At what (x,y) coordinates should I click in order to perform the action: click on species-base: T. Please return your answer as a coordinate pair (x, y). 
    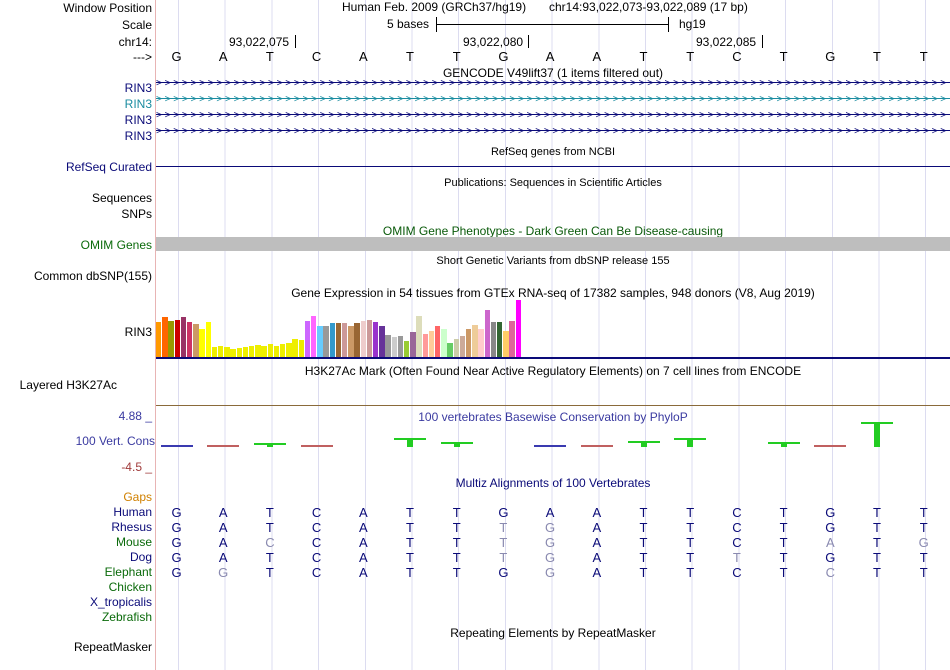
    Looking at the image, I should click on (877, 542).